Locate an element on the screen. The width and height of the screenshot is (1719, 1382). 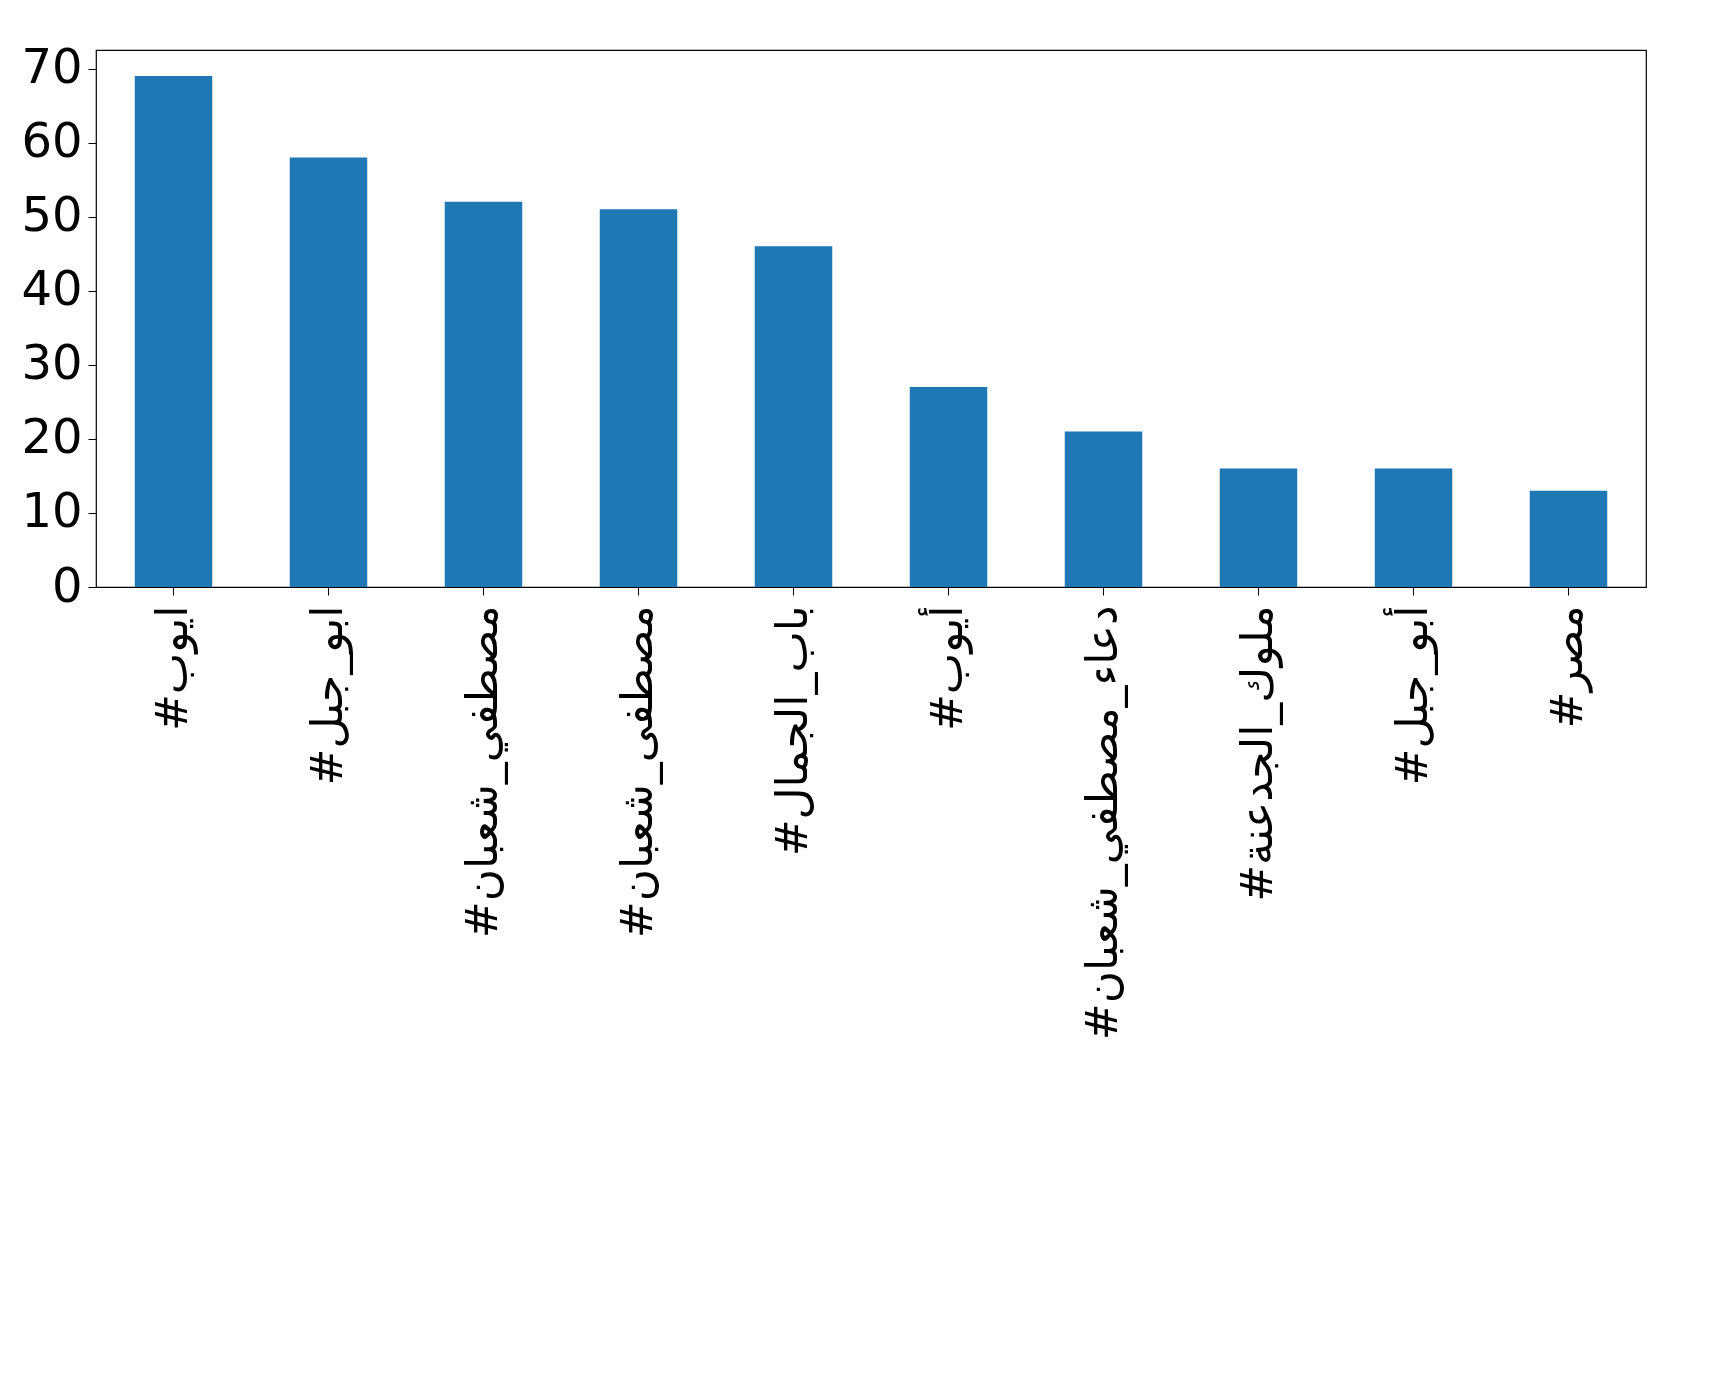
y-tick-label: 20 is located at coordinates (52, 436).